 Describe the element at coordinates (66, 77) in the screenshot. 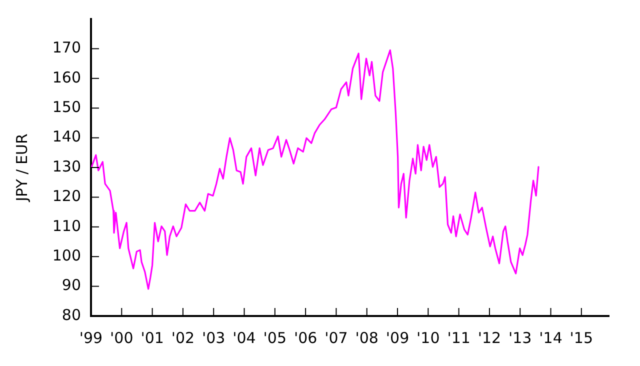

I see `y-tick-label: 160` at that location.